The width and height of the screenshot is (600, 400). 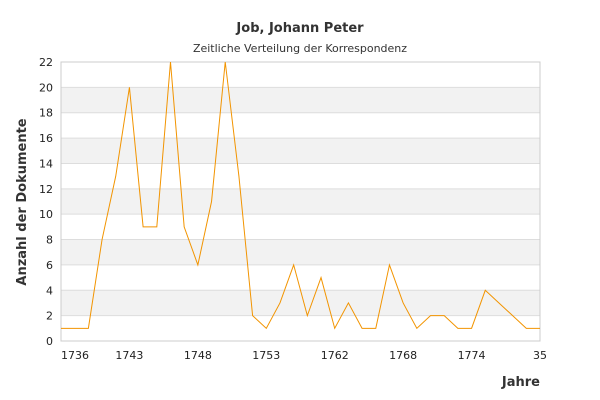 I want to click on chart-subtitle: Zeitliche Verteilung der Korrespondenz, so click(x=300, y=48).